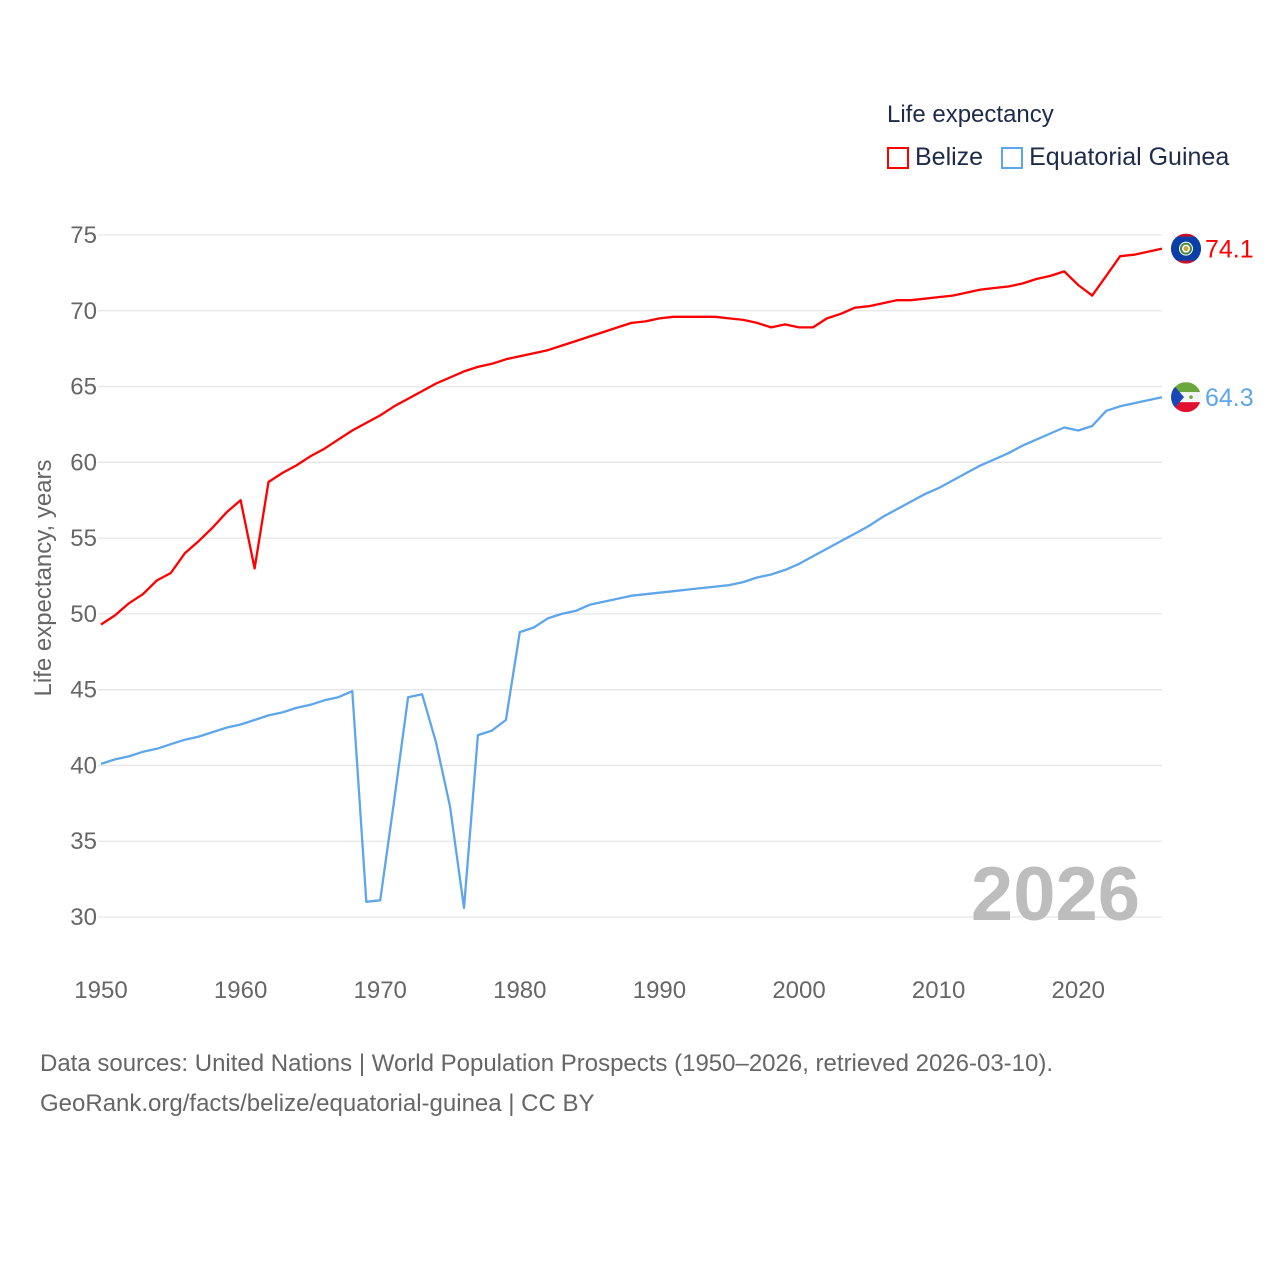 This screenshot has height=1280, width=1280. I want to click on y-tick-label: 35, so click(83, 841).